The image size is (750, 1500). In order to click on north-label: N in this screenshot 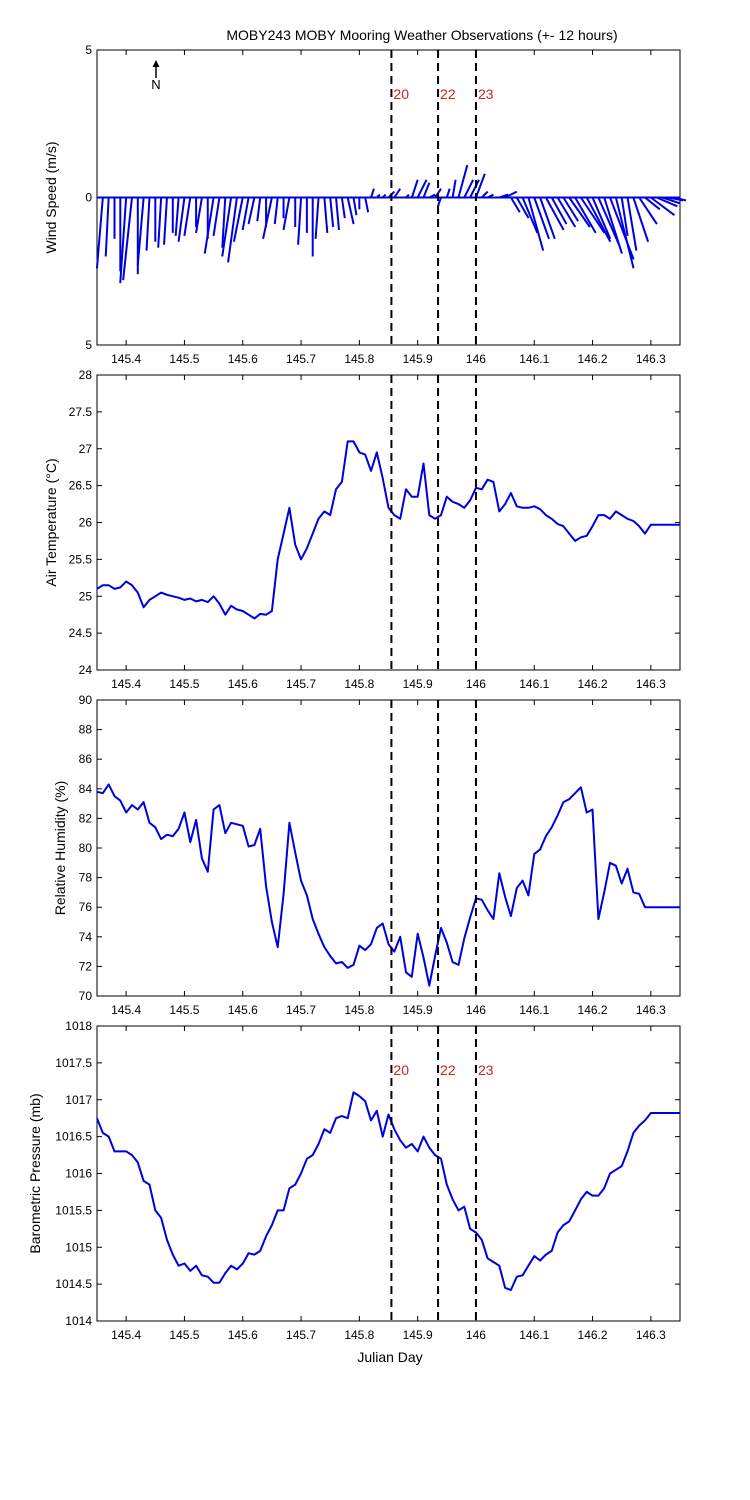, I will do `click(155, 84)`.